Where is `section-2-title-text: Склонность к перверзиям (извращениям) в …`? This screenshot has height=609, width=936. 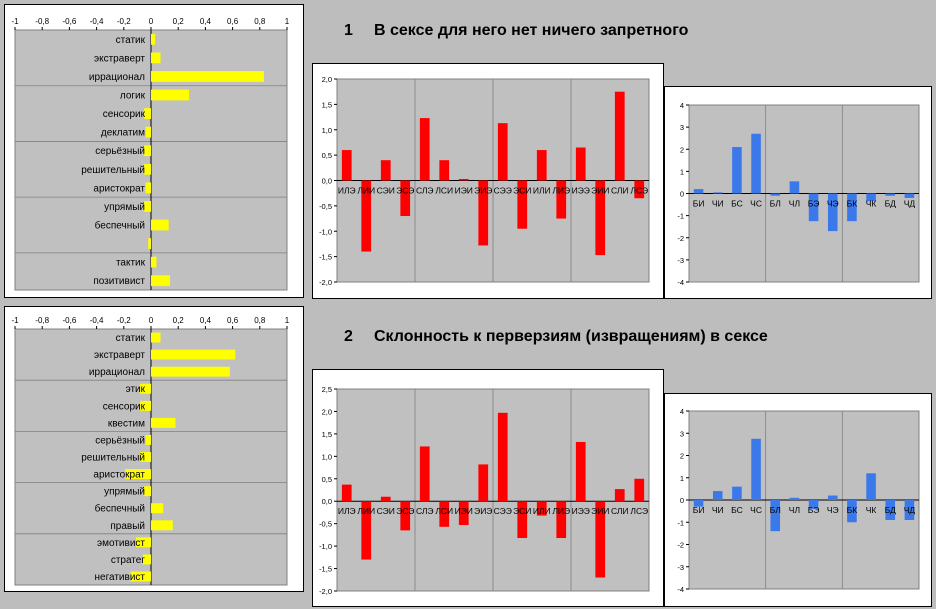 section-2-title-text: Склонность к перверзиям (извращениям) в … is located at coordinates (571, 336).